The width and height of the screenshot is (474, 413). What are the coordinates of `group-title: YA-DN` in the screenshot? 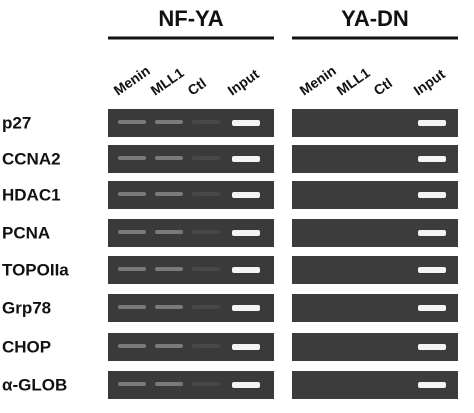 It's located at (375, 18).